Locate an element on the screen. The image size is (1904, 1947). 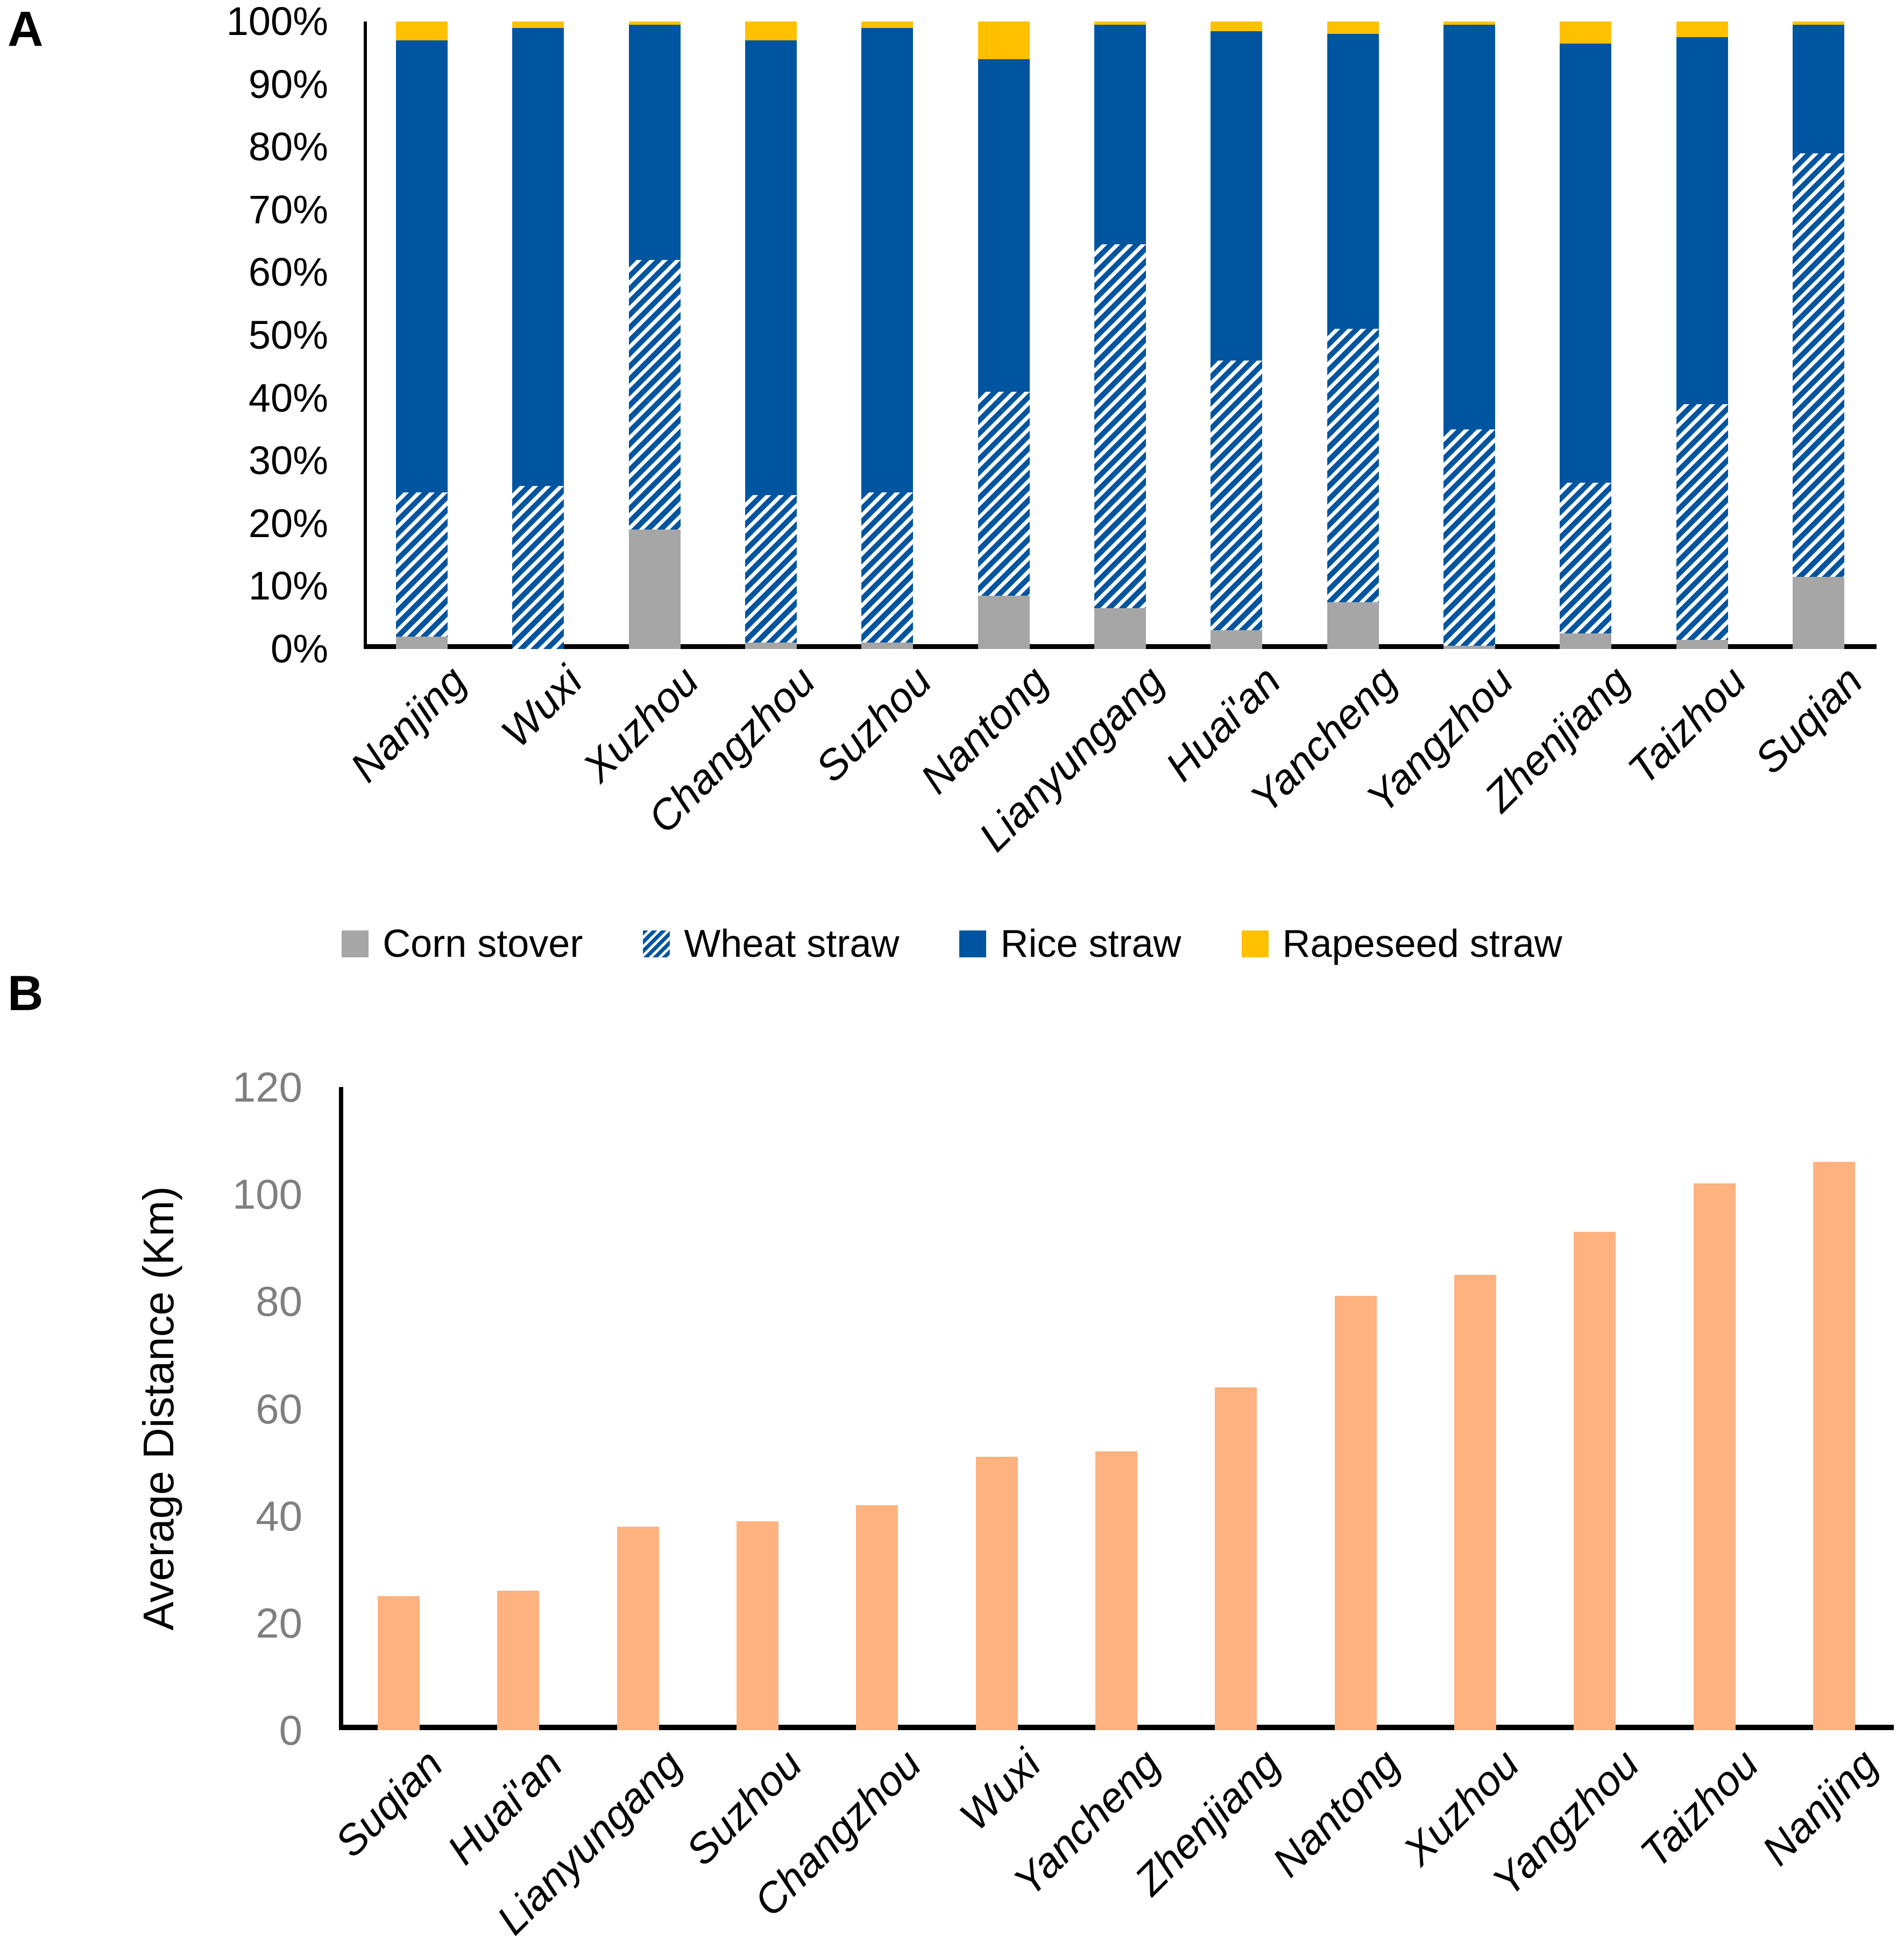
distance-bar-suzhou is located at coordinates (758, 1625).